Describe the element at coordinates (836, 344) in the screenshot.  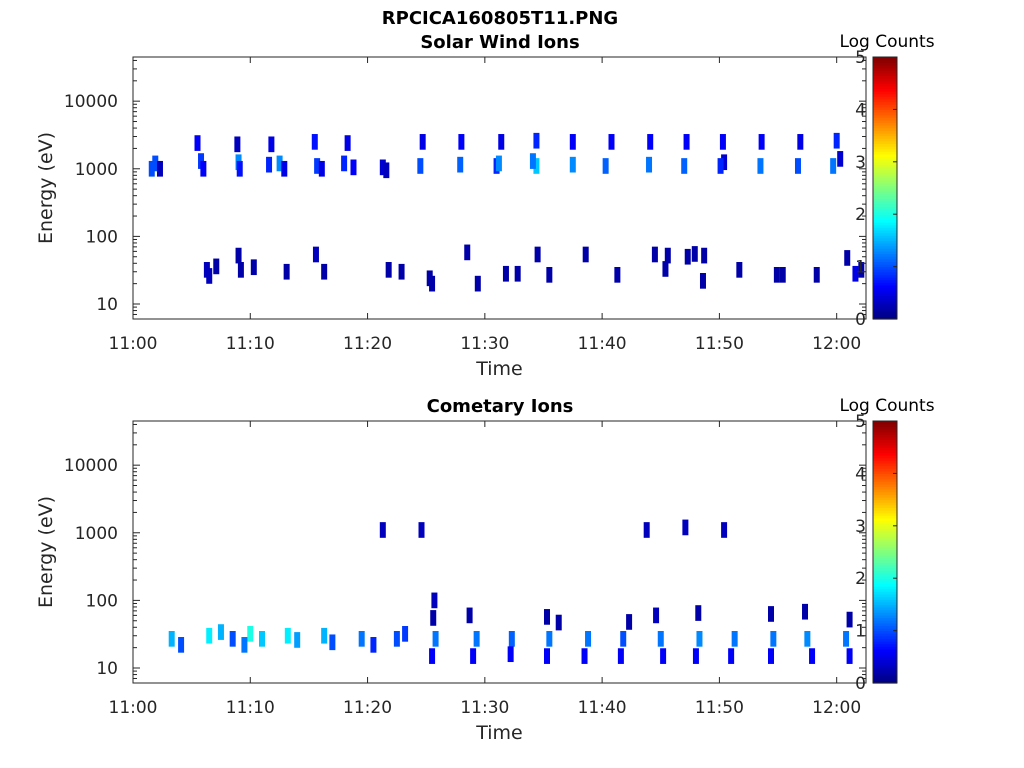
I see `x-tick-label: 12:00` at that location.